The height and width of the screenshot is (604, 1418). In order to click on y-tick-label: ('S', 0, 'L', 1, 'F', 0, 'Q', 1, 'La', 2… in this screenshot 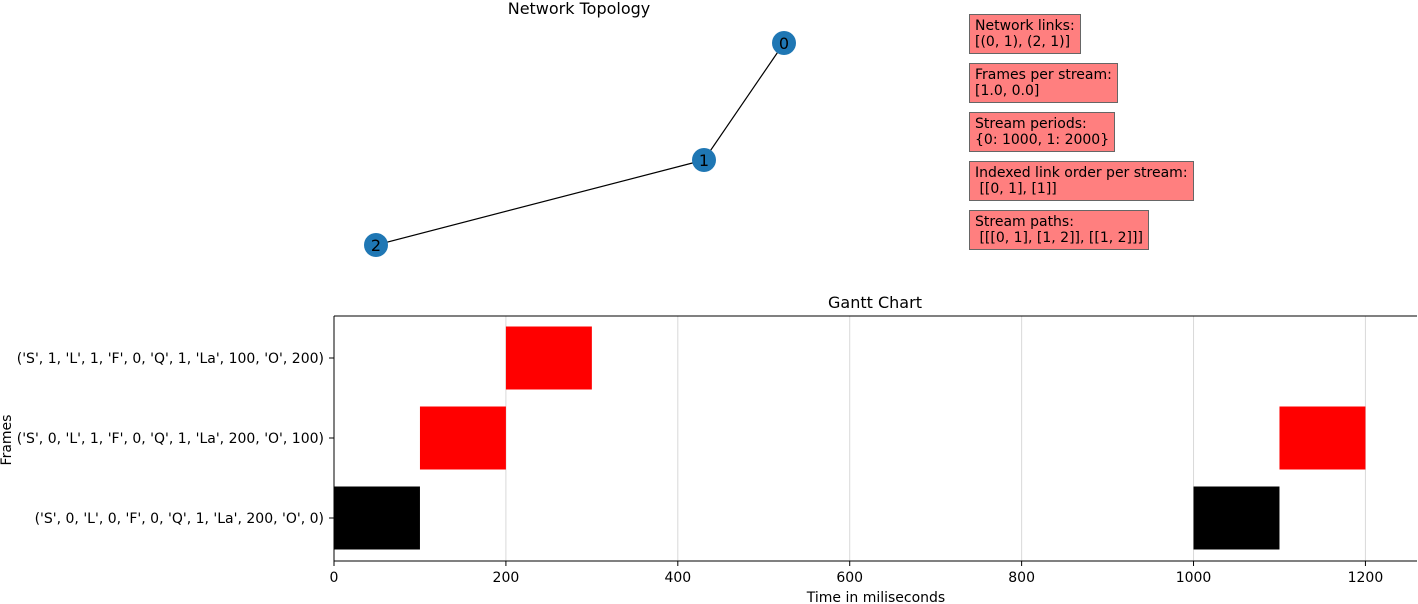, I will do `click(170, 439)`.